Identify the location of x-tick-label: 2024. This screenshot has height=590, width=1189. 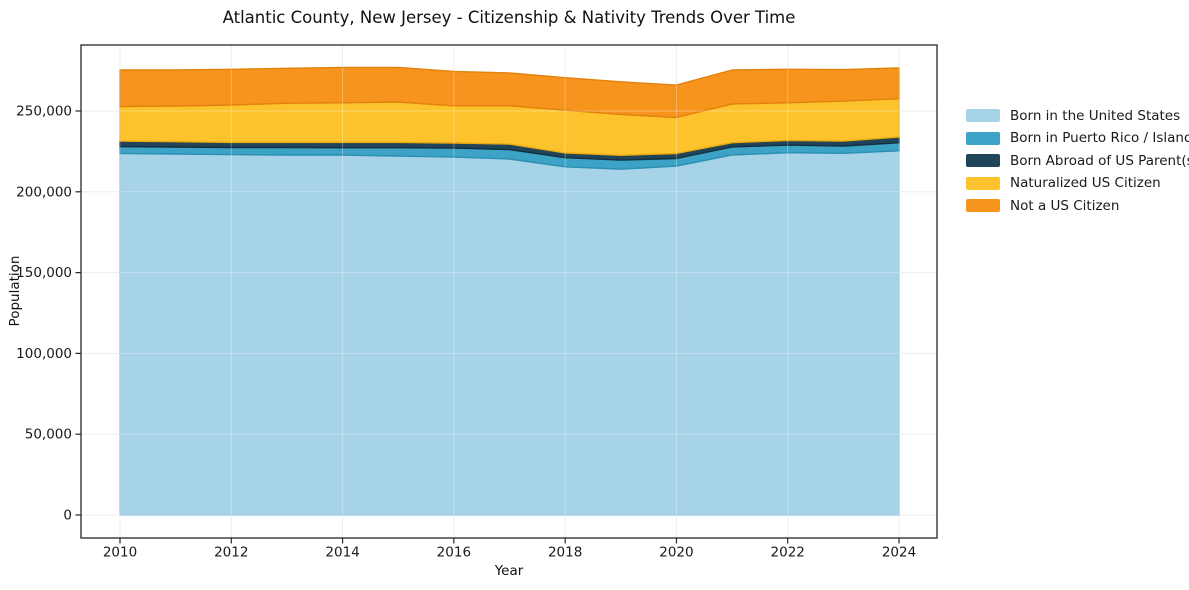
(899, 553).